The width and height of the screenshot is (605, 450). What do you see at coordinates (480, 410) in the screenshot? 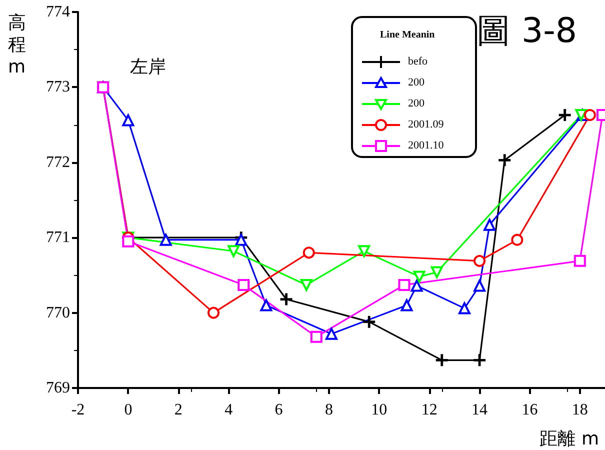
I see `x-tick-label: 14` at bounding box center [480, 410].